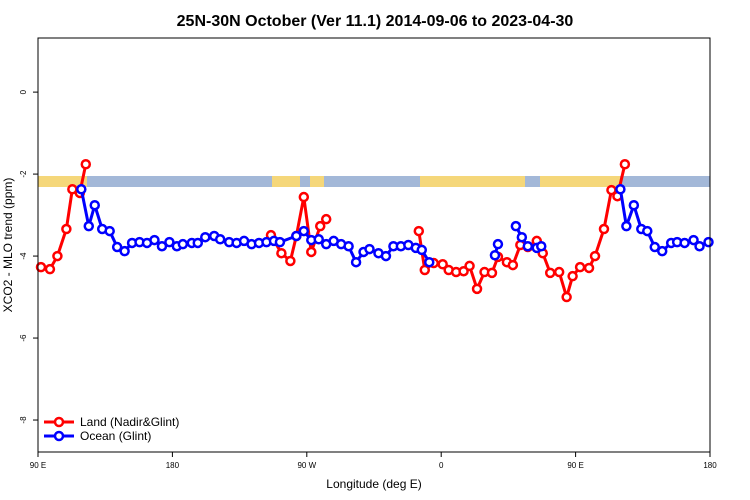 The image size is (750, 500). I want to click on y-tick-label: -4, so click(23, 256).